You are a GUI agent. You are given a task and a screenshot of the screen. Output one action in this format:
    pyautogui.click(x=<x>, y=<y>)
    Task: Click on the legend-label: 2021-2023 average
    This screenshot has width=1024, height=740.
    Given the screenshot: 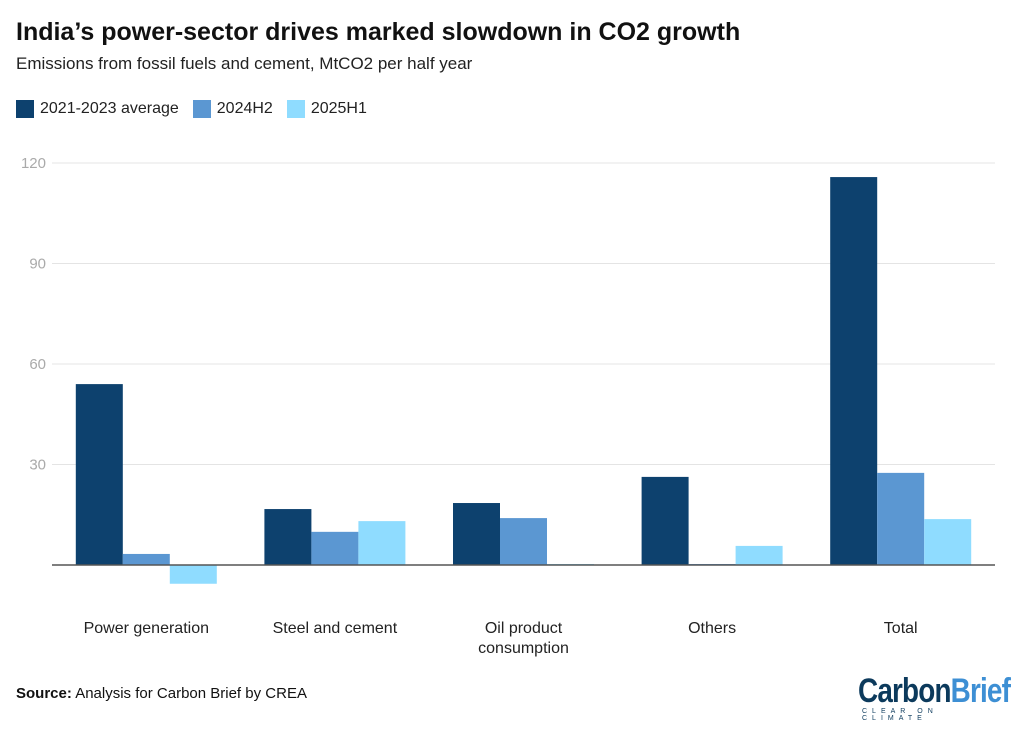 What is the action you would take?
    pyautogui.click(x=109, y=108)
    